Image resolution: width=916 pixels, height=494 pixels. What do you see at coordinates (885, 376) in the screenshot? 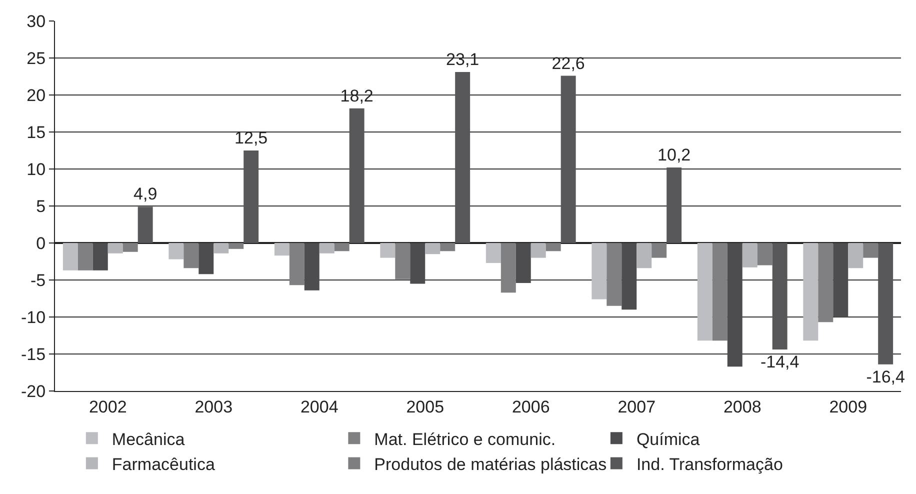
I see `data-label: -16,4` at bounding box center [885, 376].